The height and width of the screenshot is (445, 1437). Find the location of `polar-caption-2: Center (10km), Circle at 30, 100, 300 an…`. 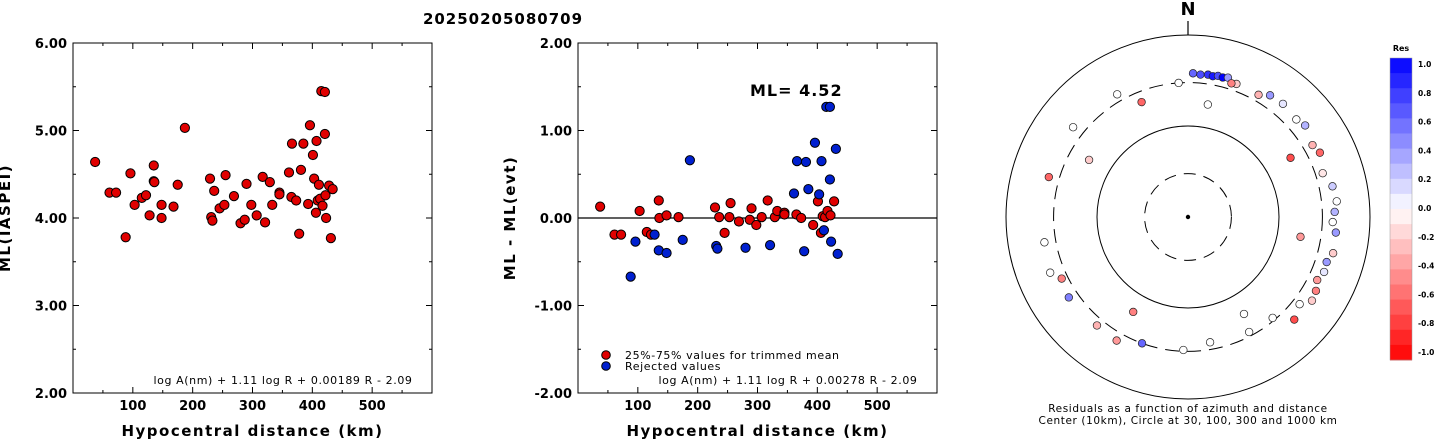

polar-caption-2: Center (10km), Circle at 30, 100, 300 an… is located at coordinates (1188, 421).